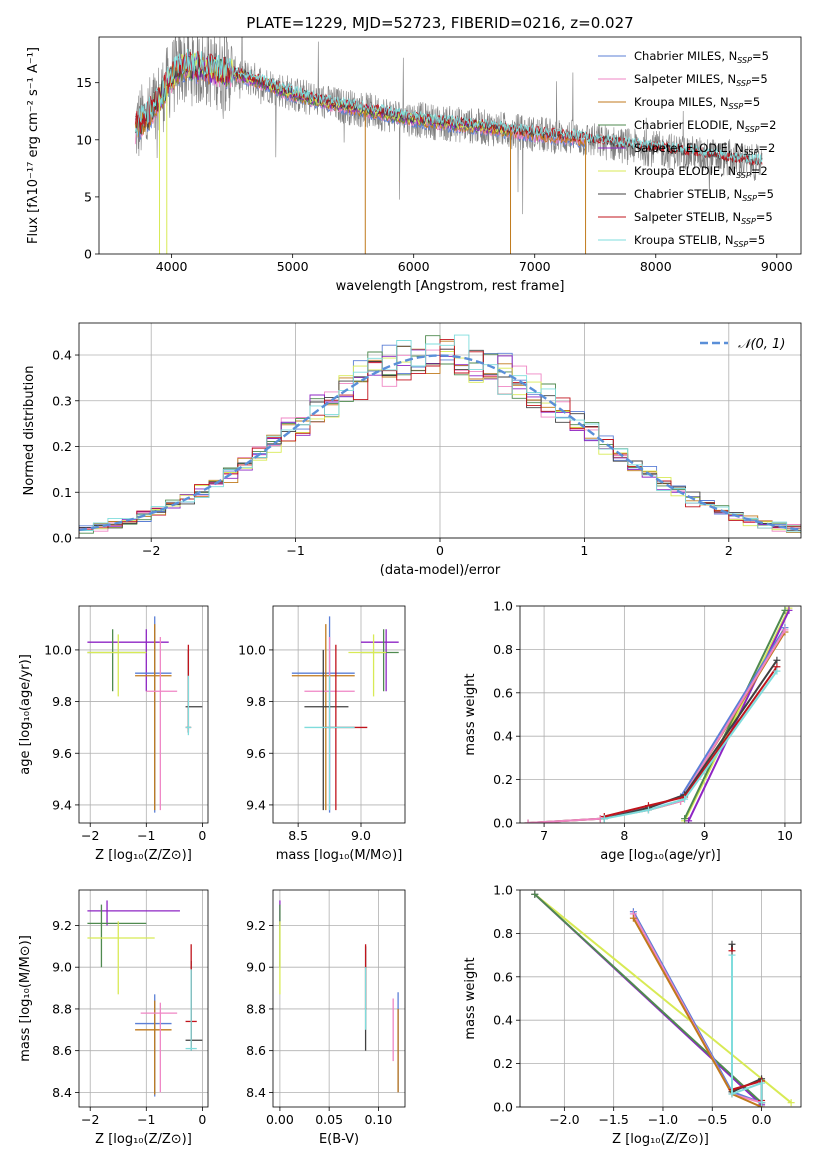 This screenshot has width=819, height=1170. Describe the element at coordinates (503, 933) in the screenshot. I see `y-tick-label: 0.8` at that location.